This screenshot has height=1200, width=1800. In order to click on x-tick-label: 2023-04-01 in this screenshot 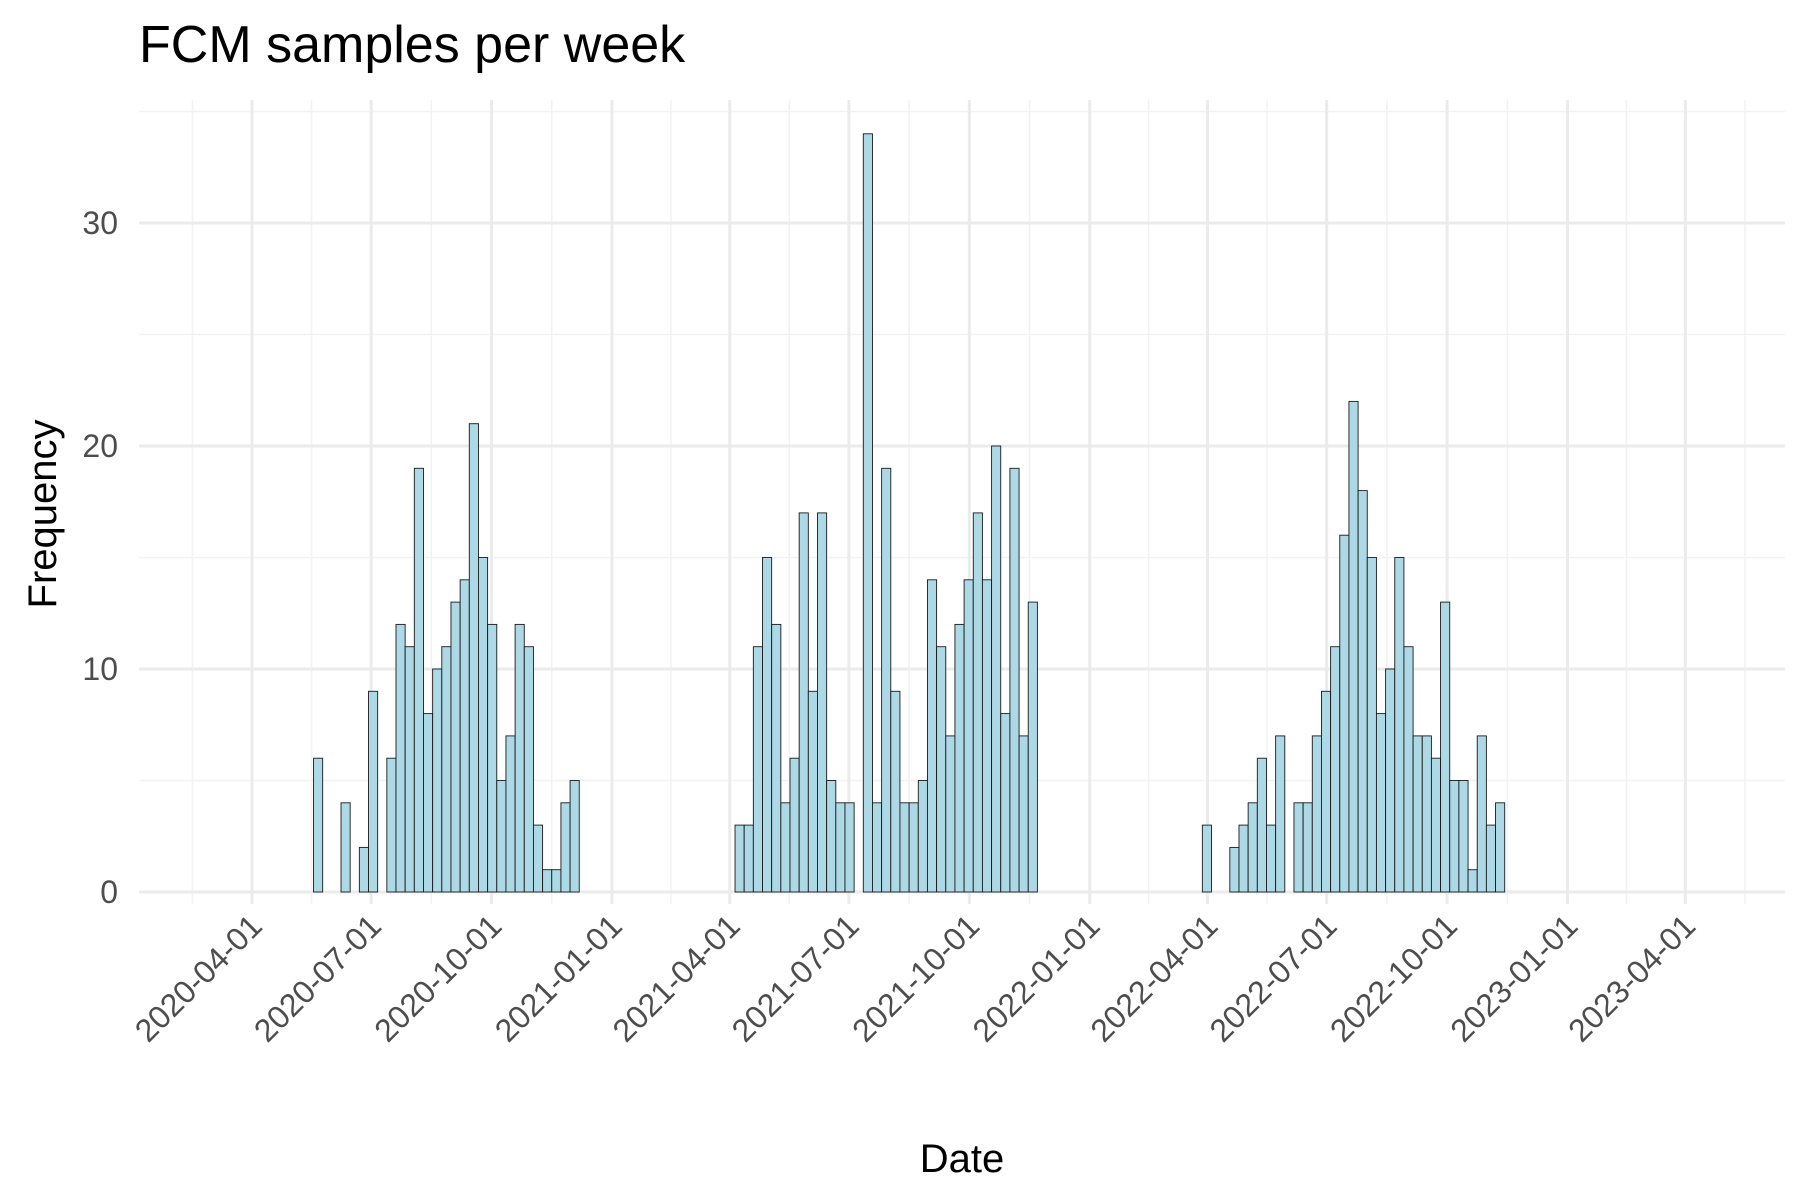, I will do `click(1631, 977)`.